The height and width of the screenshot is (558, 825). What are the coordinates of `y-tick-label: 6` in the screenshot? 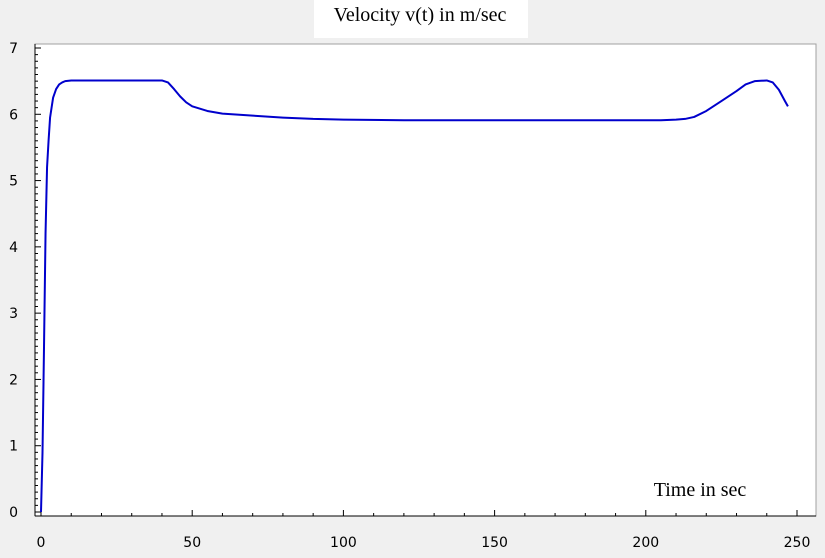 It's located at (13, 115).